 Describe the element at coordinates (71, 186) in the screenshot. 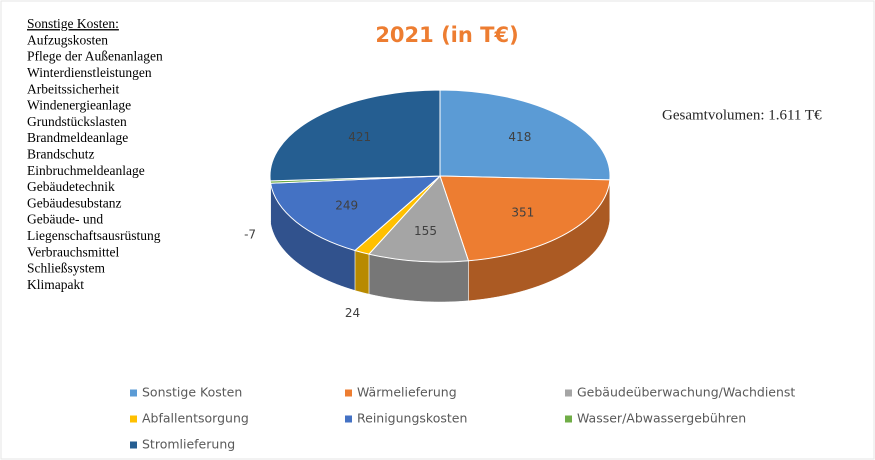

I see `side-note-line: Gebäudetechnik` at that location.